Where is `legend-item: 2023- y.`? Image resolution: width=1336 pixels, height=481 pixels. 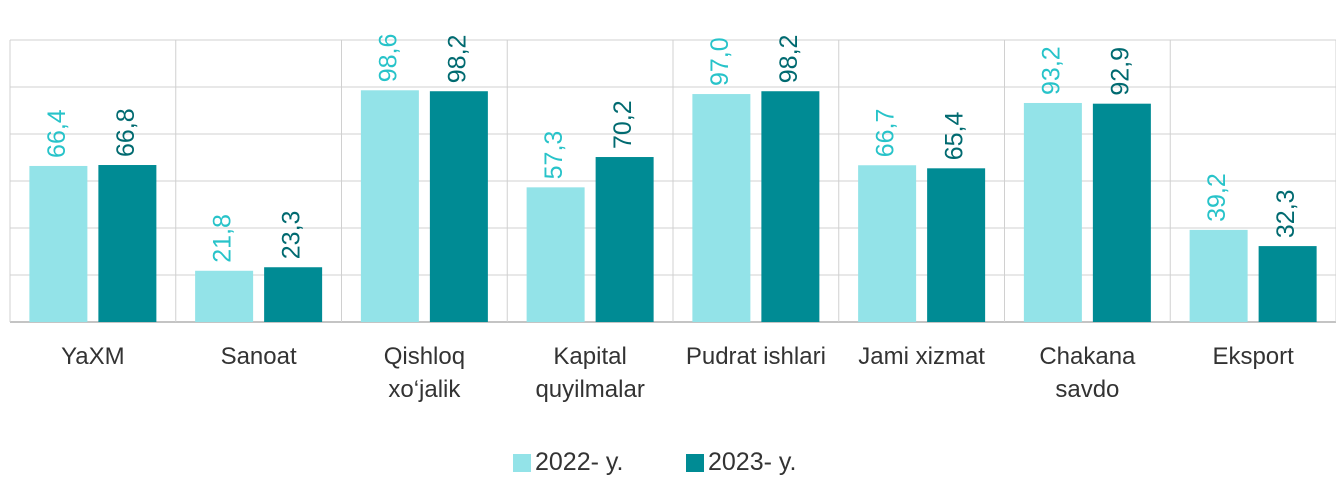 legend-item: 2023- y. is located at coordinates (741, 462).